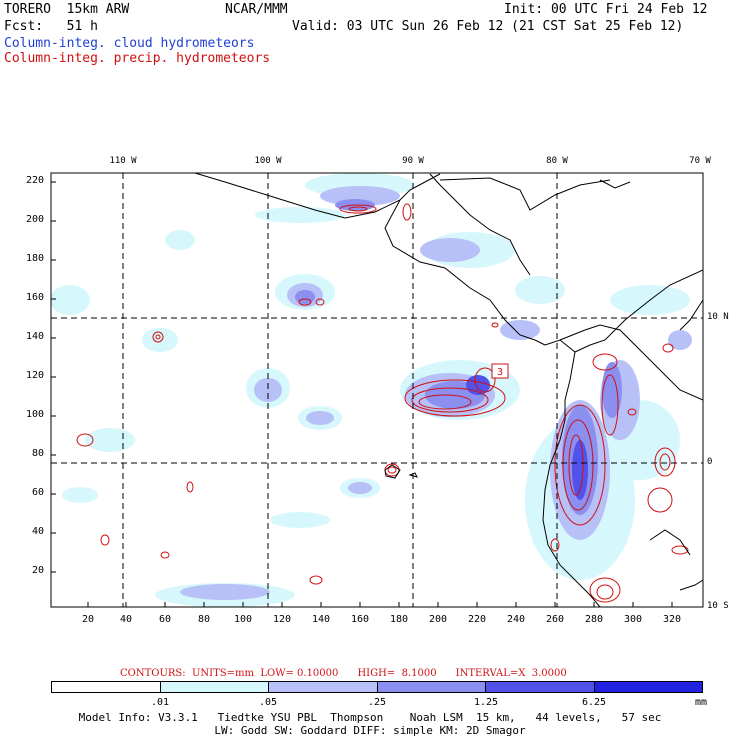  Describe the element at coordinates (256, 9) in the screenshot. I see `organization: NCAR/MMM` at that location.